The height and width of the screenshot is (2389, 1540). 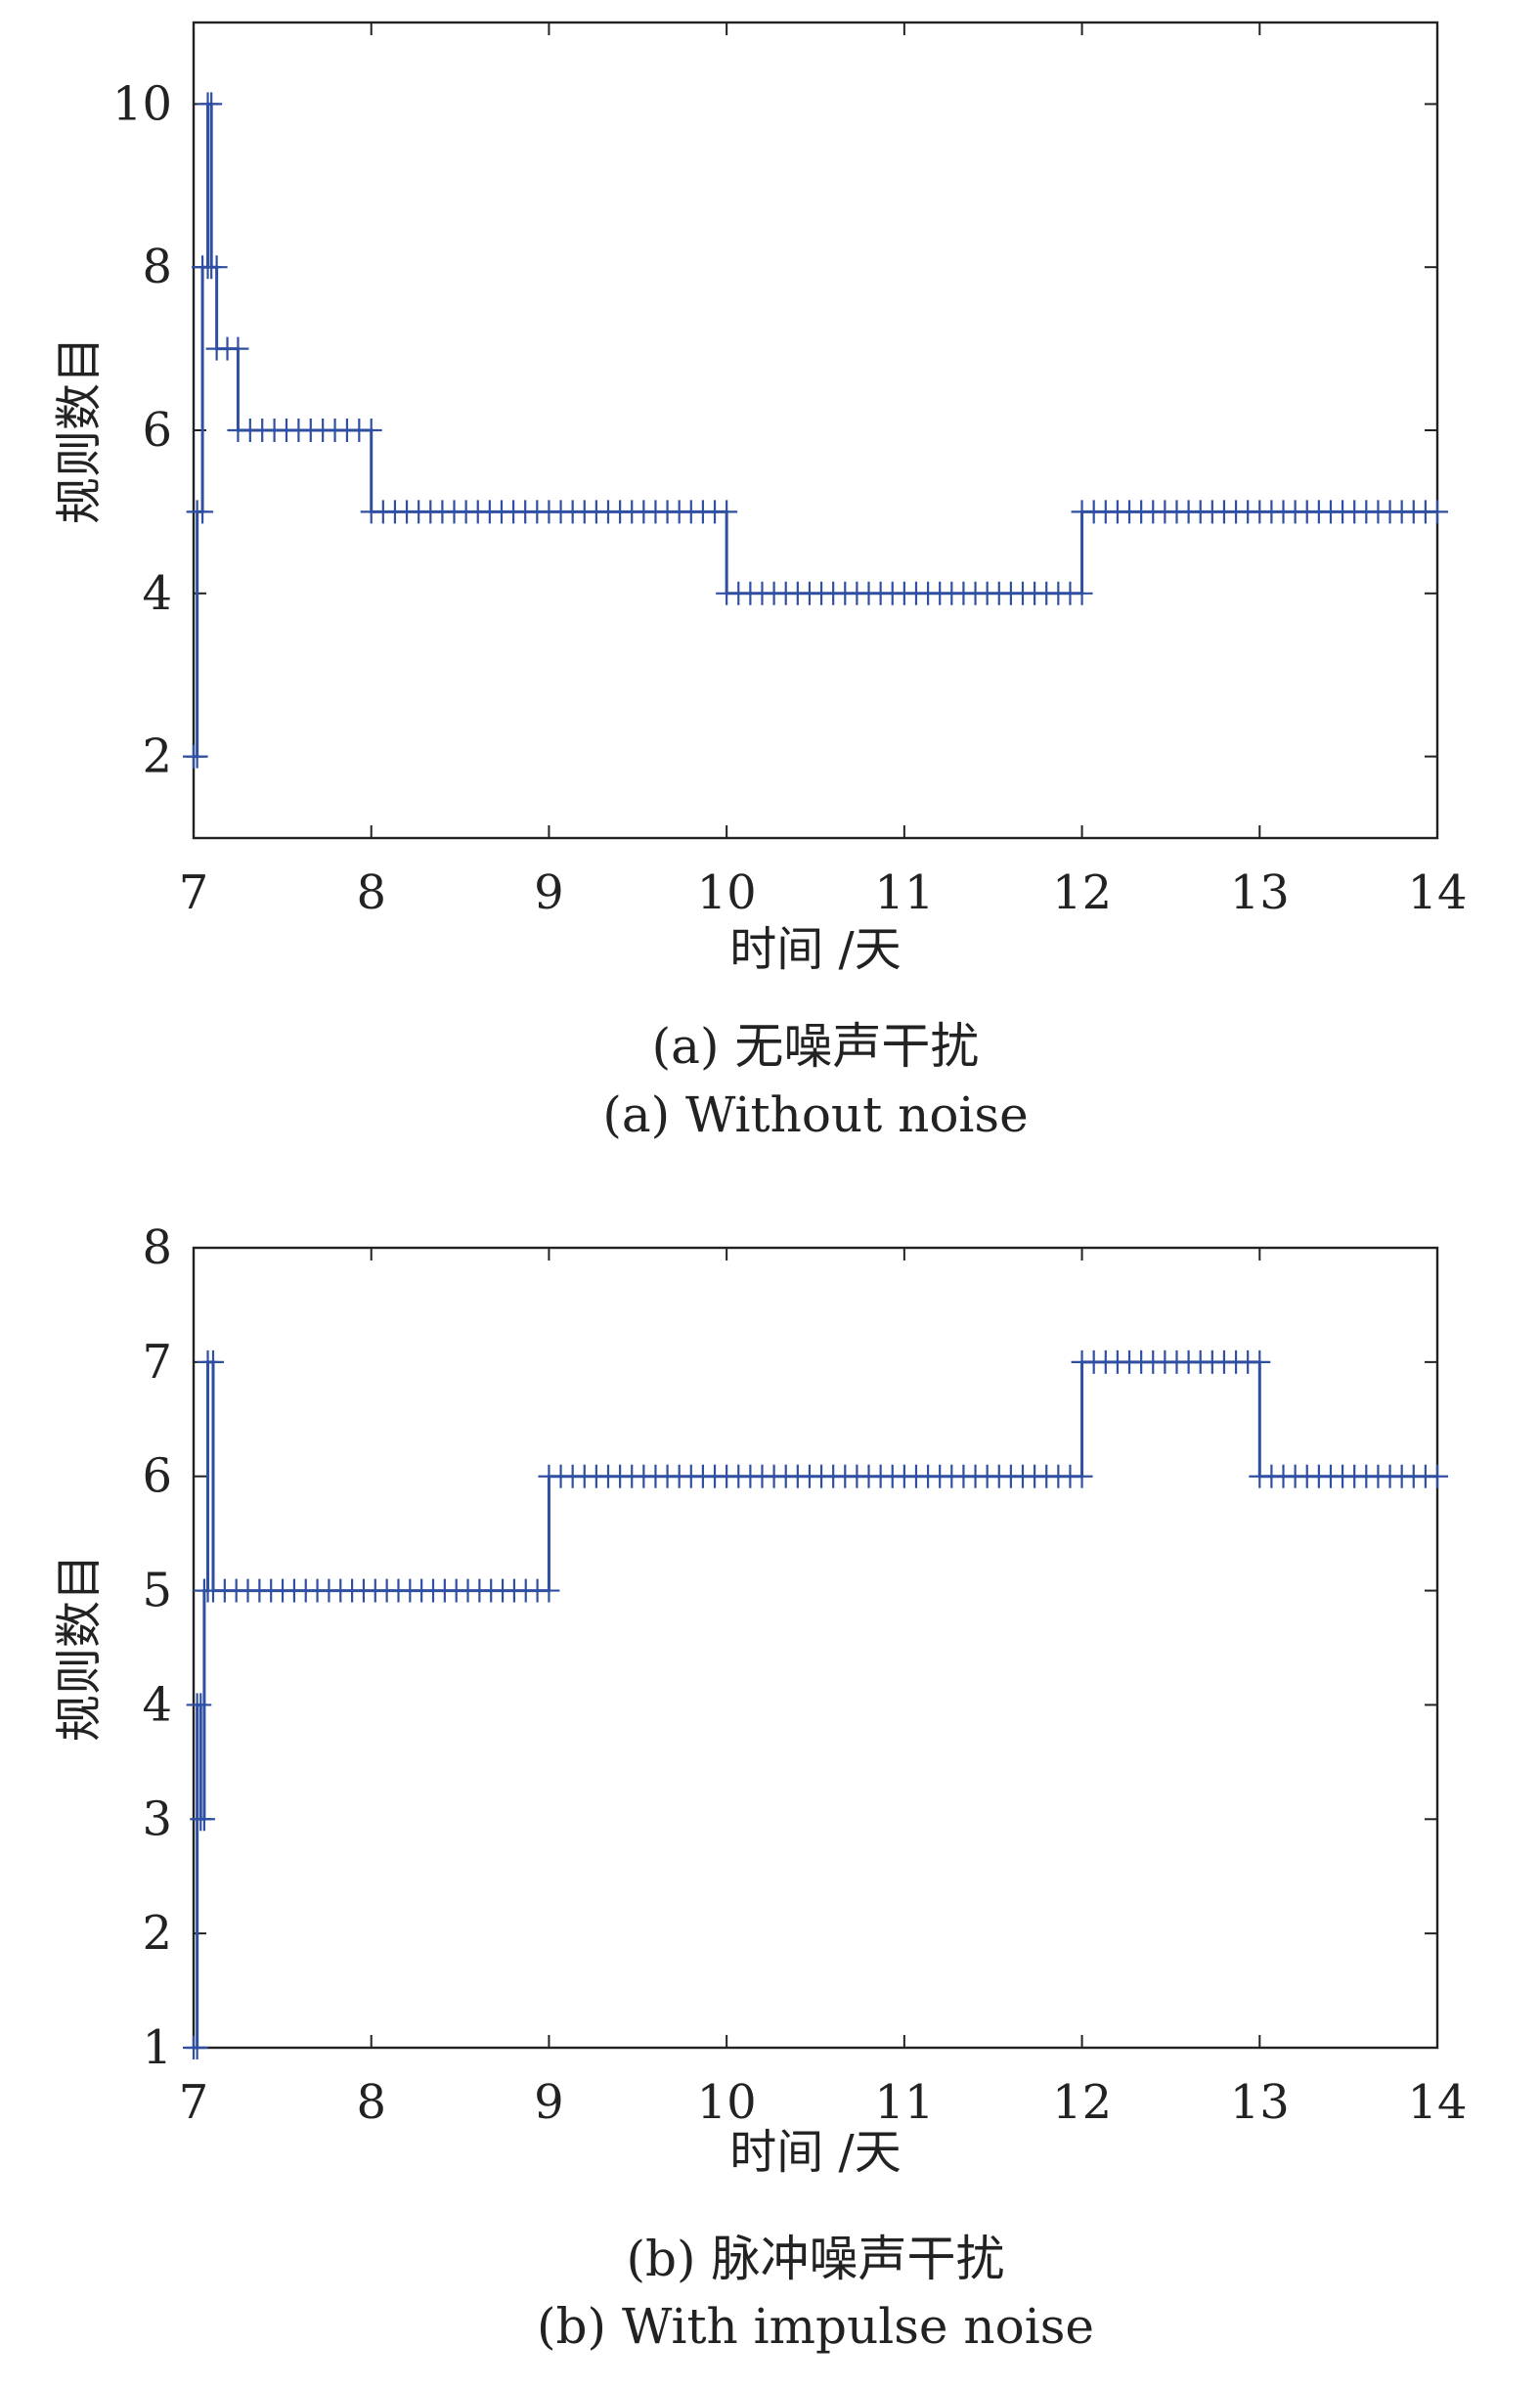 What do you see at coordinates (727, 2103) in the screenshot?
I see `x-tick-label-b-10: 10` at bounding box center [727, 2103].